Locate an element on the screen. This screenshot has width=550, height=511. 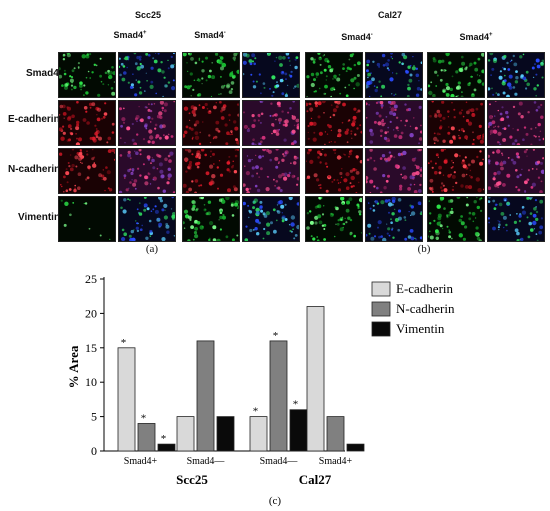
legend-swatch-e-cadherin is located at coordinates (381, 289).